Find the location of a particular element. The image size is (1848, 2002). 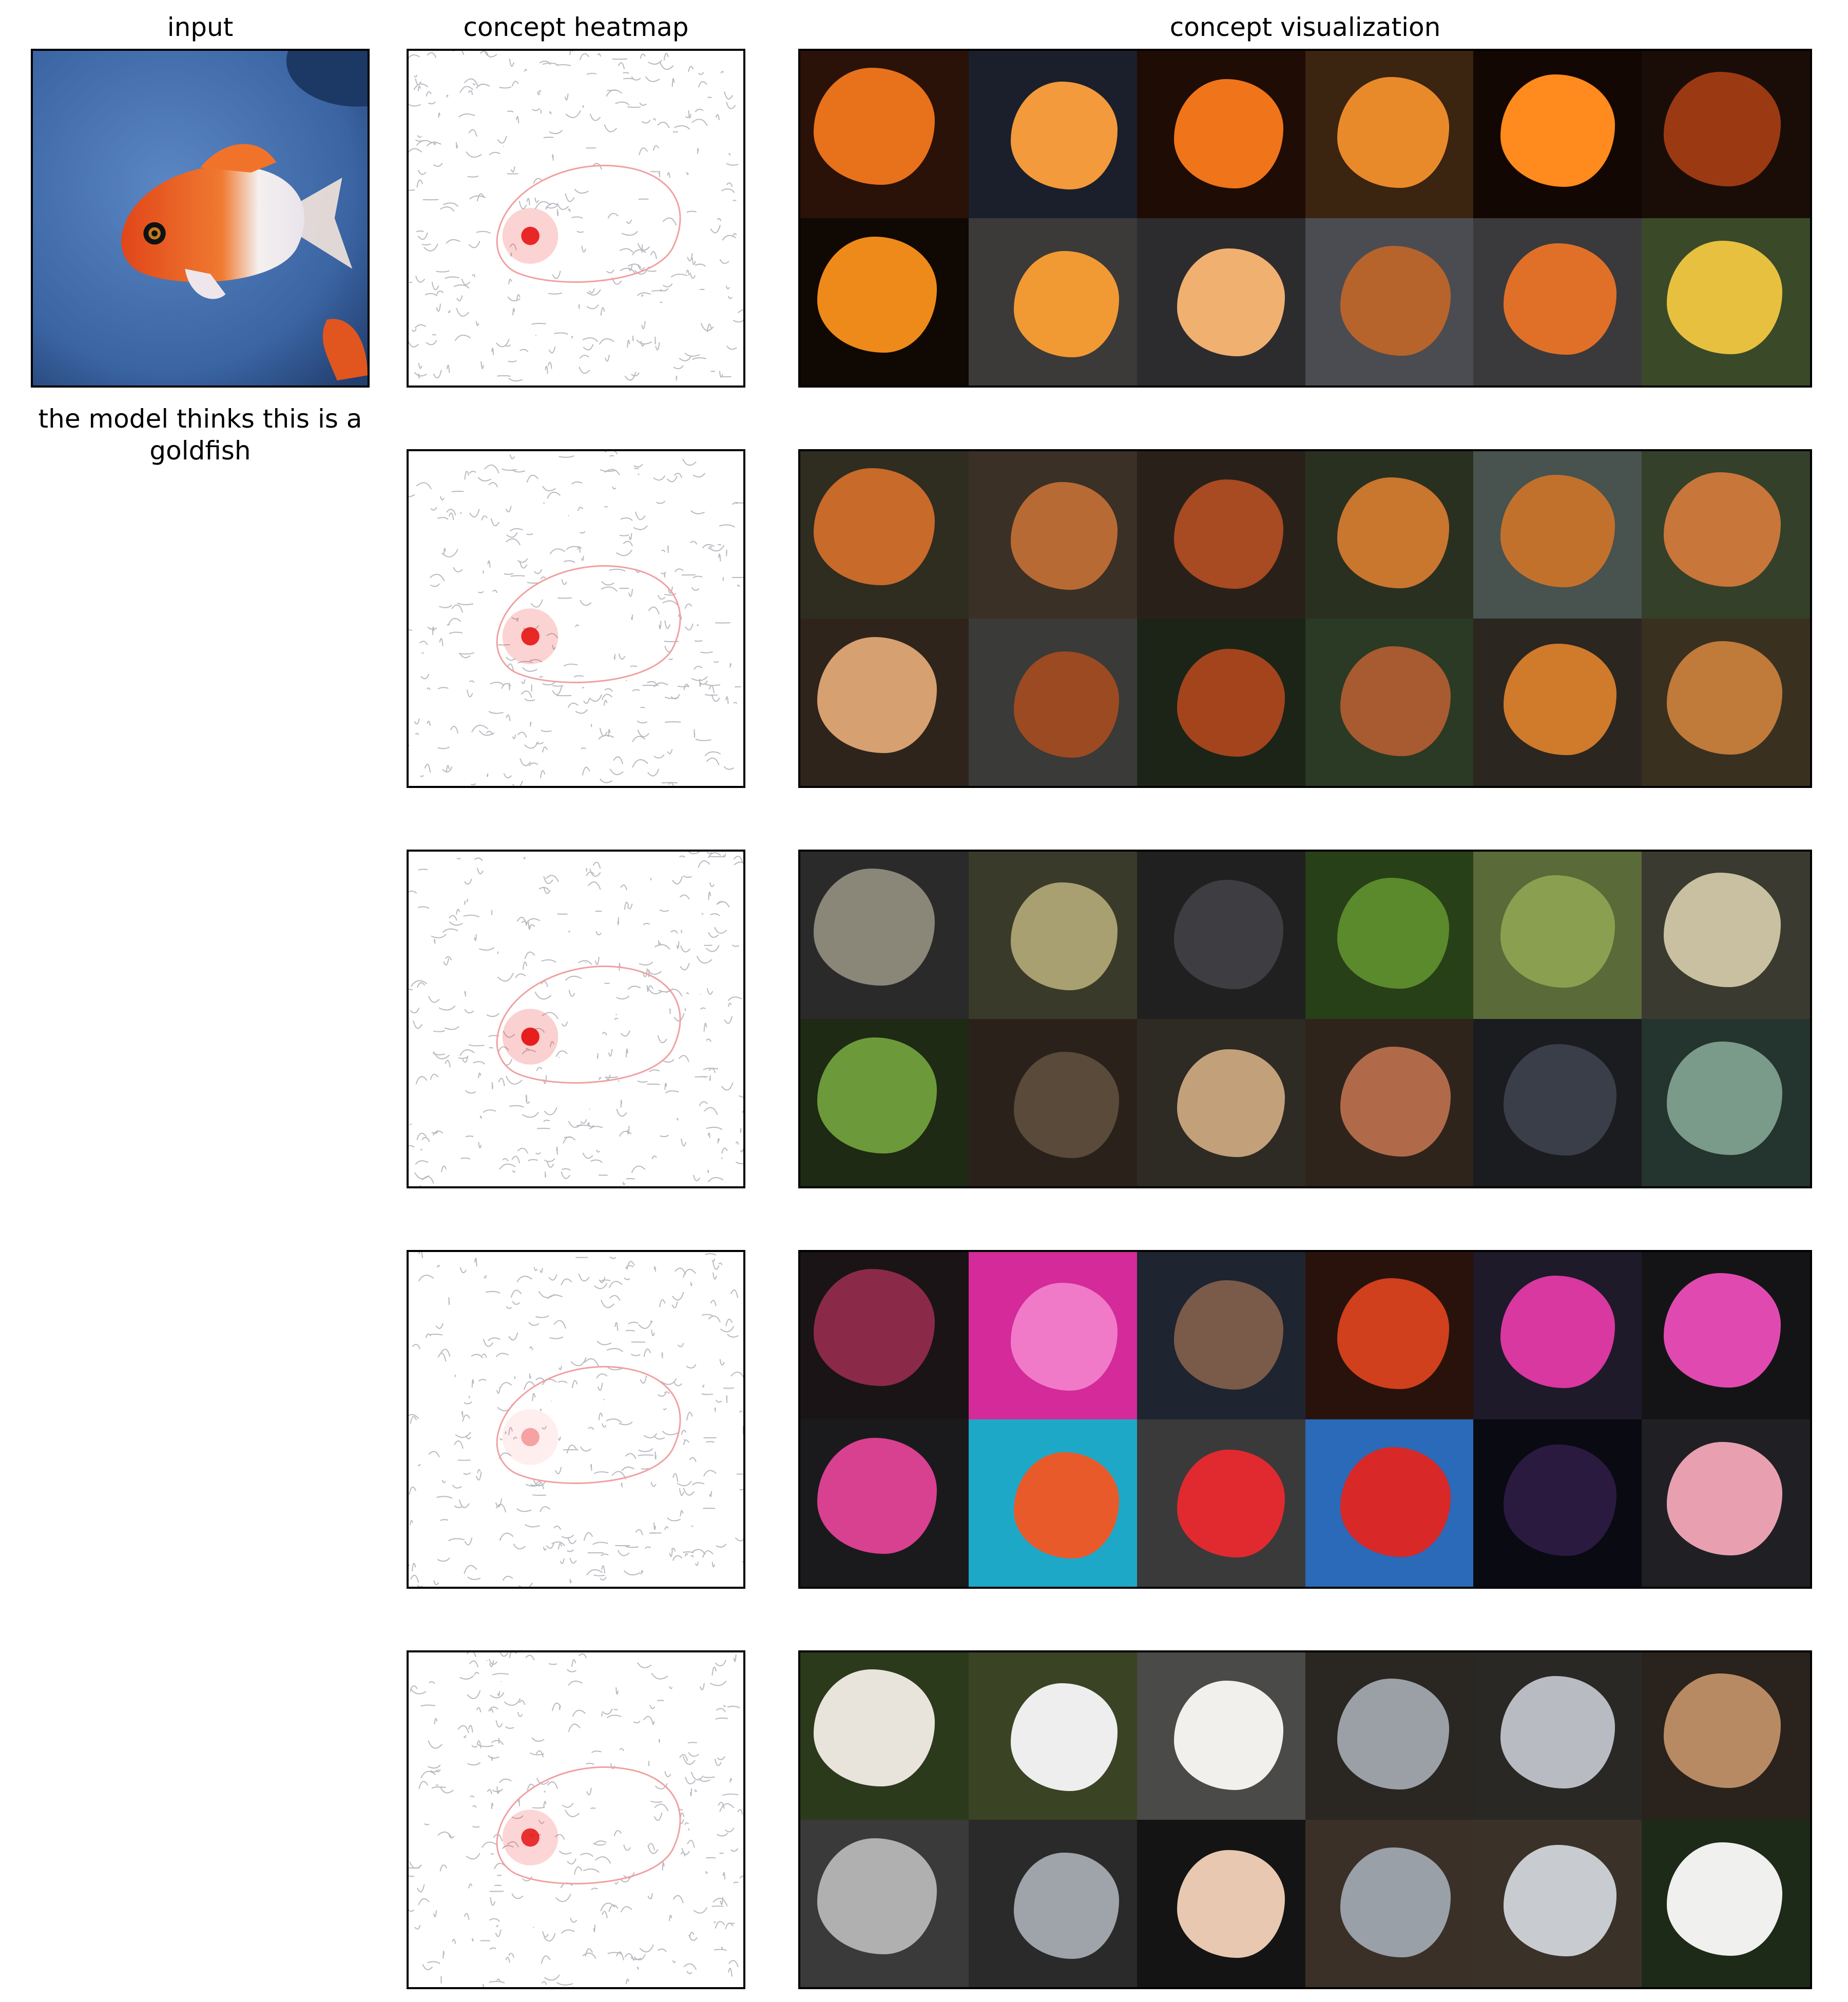

input-title: input is located at coordinates (200, 27).